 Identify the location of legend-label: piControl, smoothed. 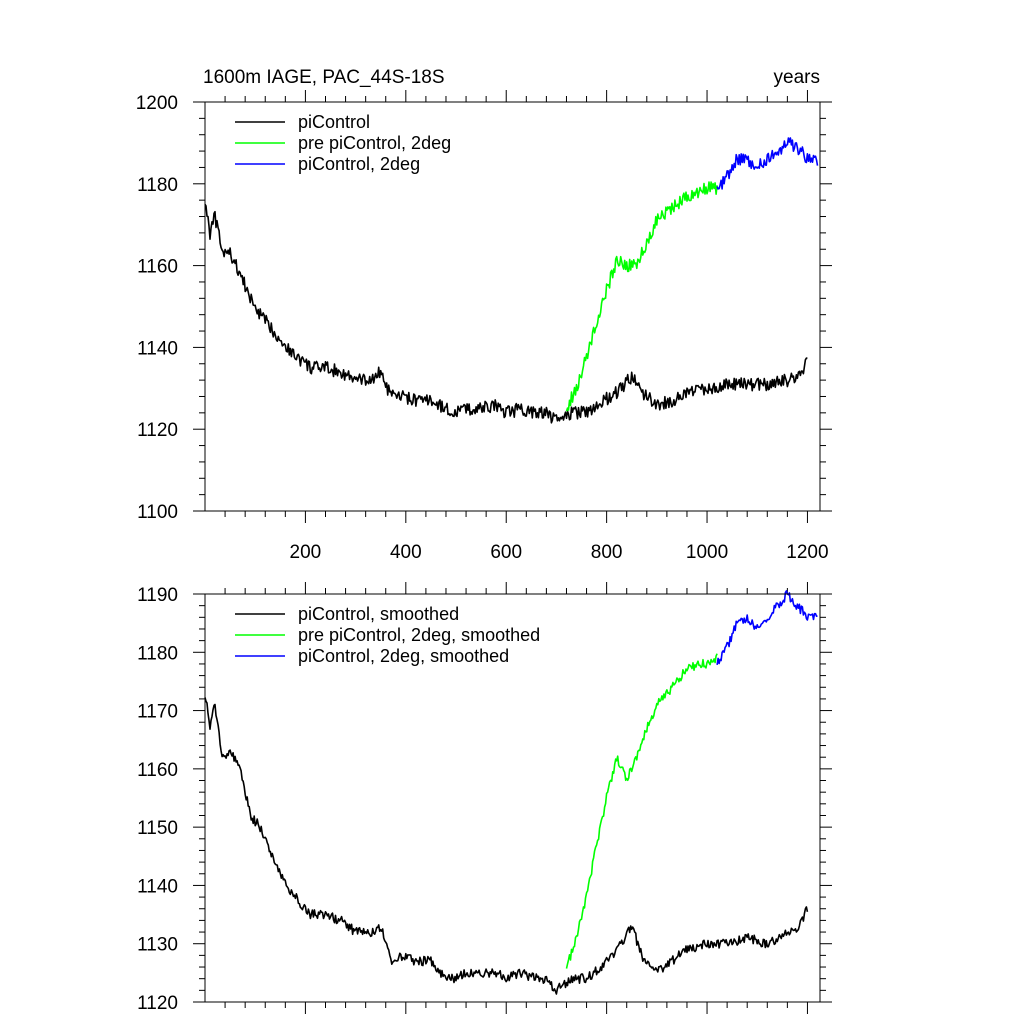
(378, 614).